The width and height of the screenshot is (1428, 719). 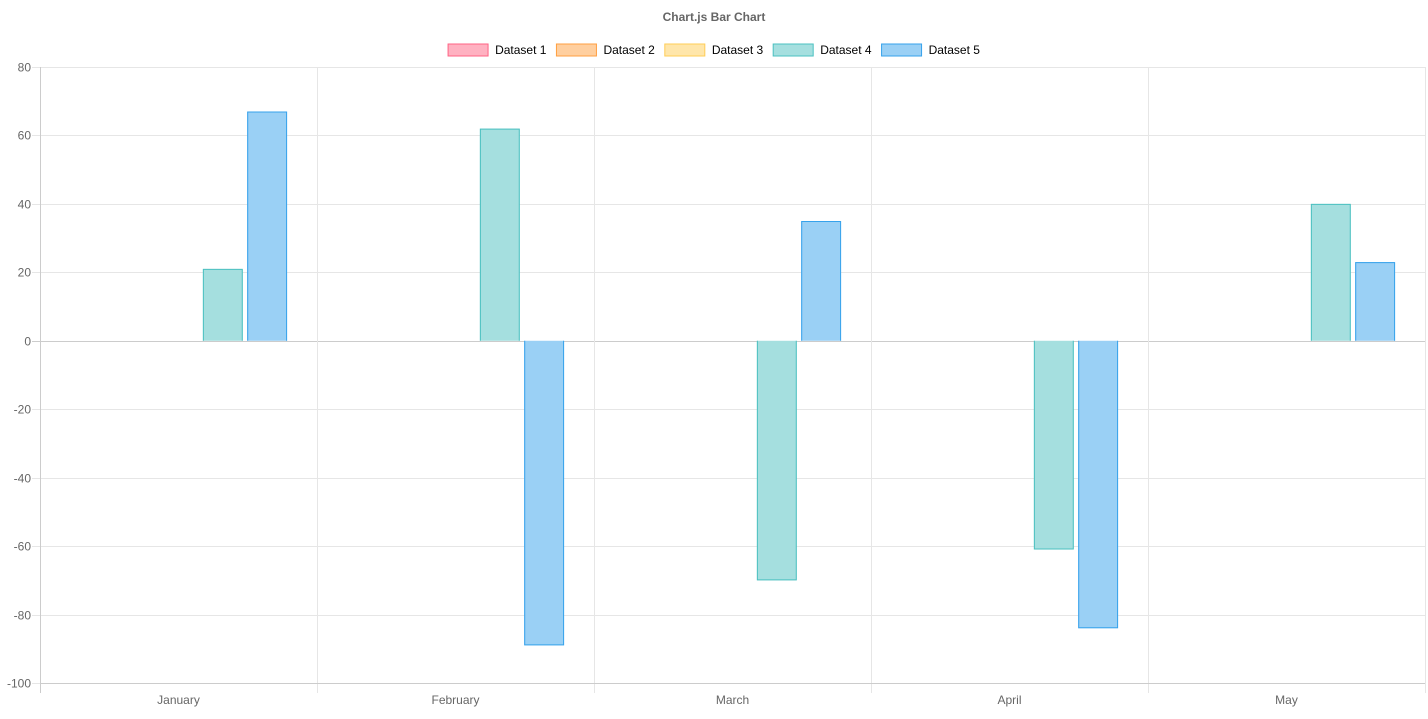 What do you see at coordinates (955, 50) in the screenshot?
I see `legend-label: Dataset 5` at bounding box center [955, 50].